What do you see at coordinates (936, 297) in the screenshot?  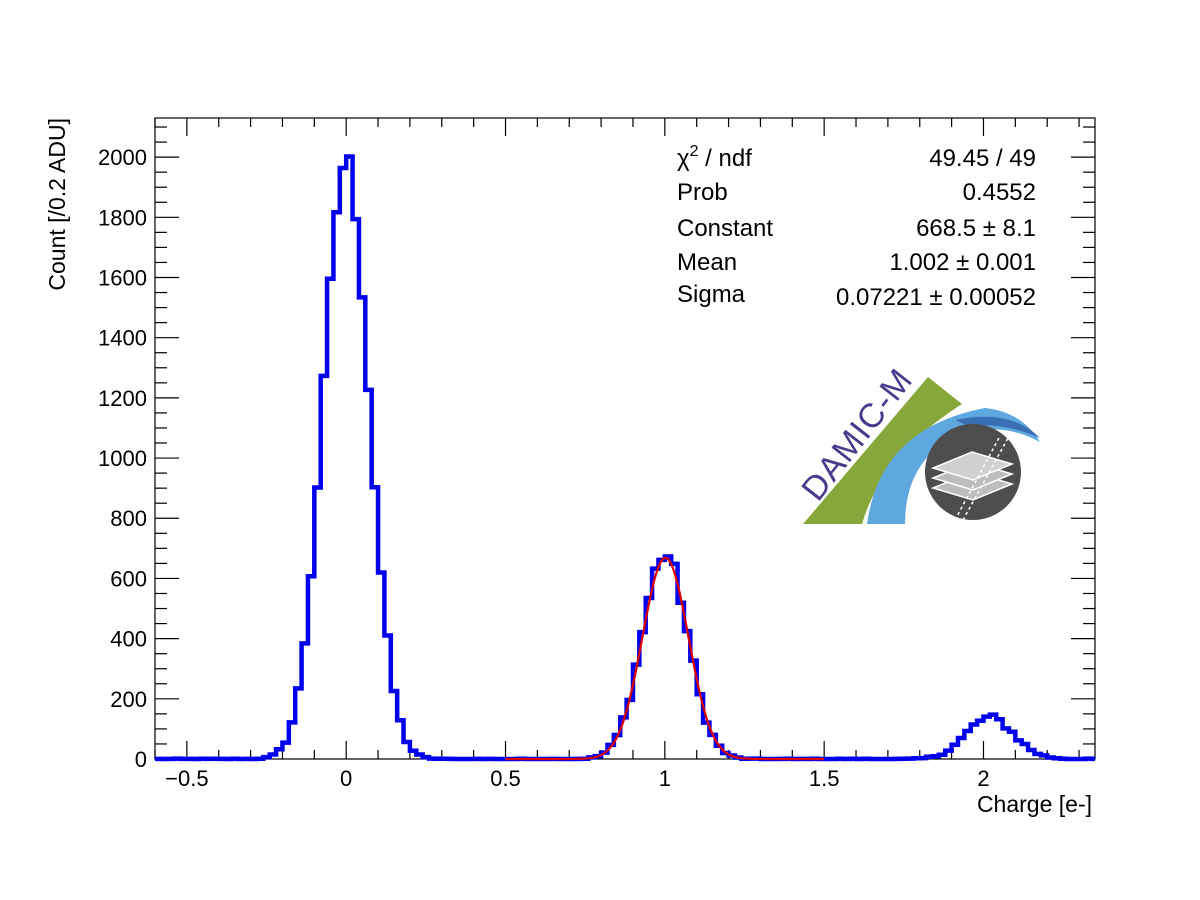 I see `stats-row-sigma-value: 0.07221 ± 0.00052` at bounding box center [936, 297].